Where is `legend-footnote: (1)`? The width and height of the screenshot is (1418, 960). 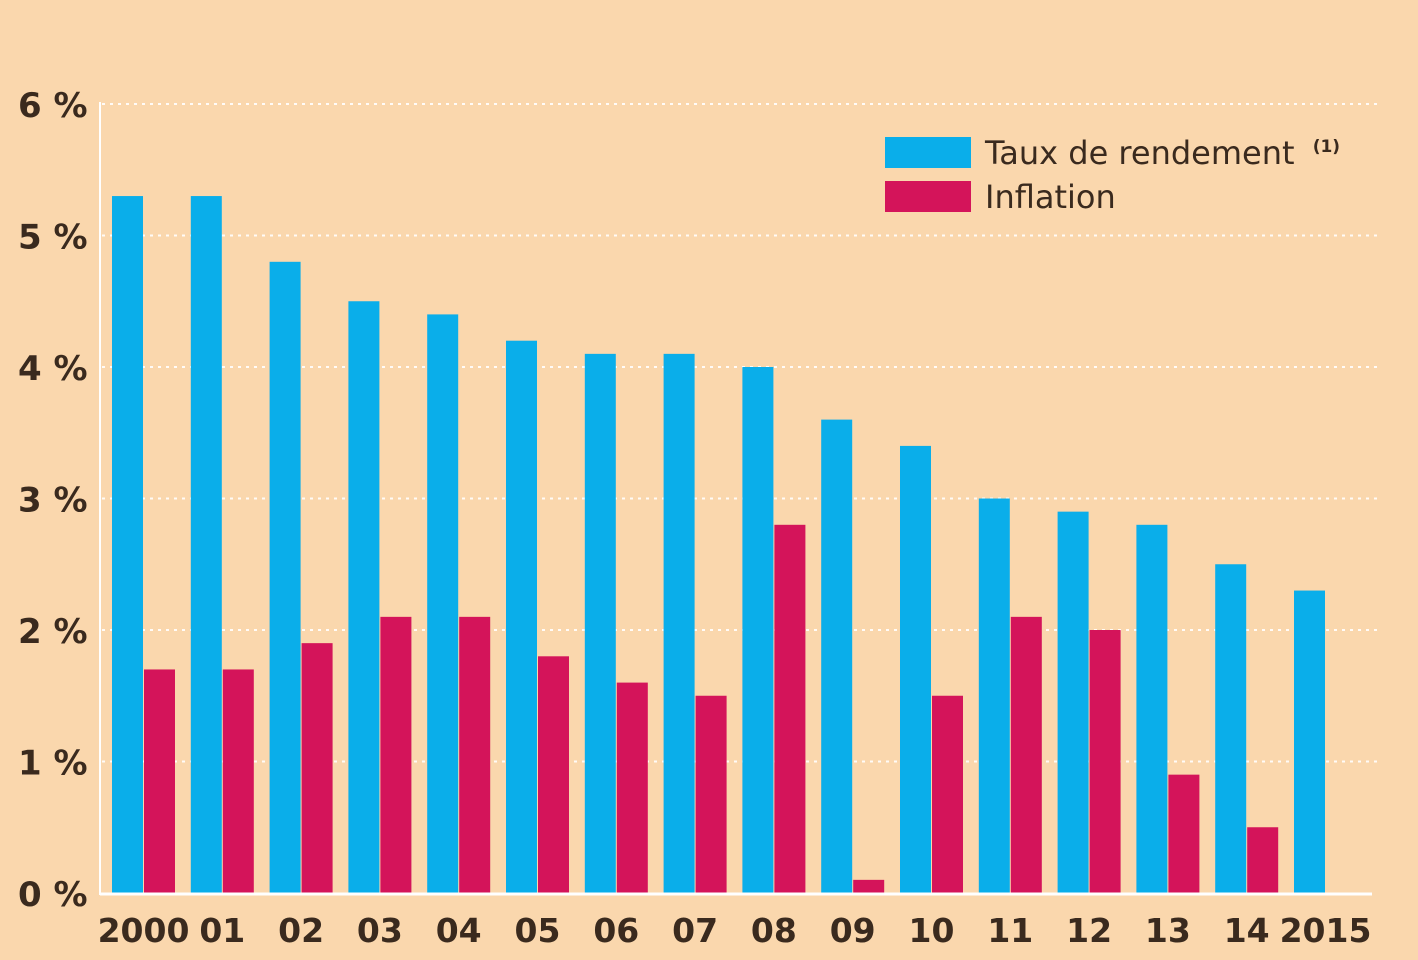 legend-footnote: (1) is located at coordinates (1326, 147).